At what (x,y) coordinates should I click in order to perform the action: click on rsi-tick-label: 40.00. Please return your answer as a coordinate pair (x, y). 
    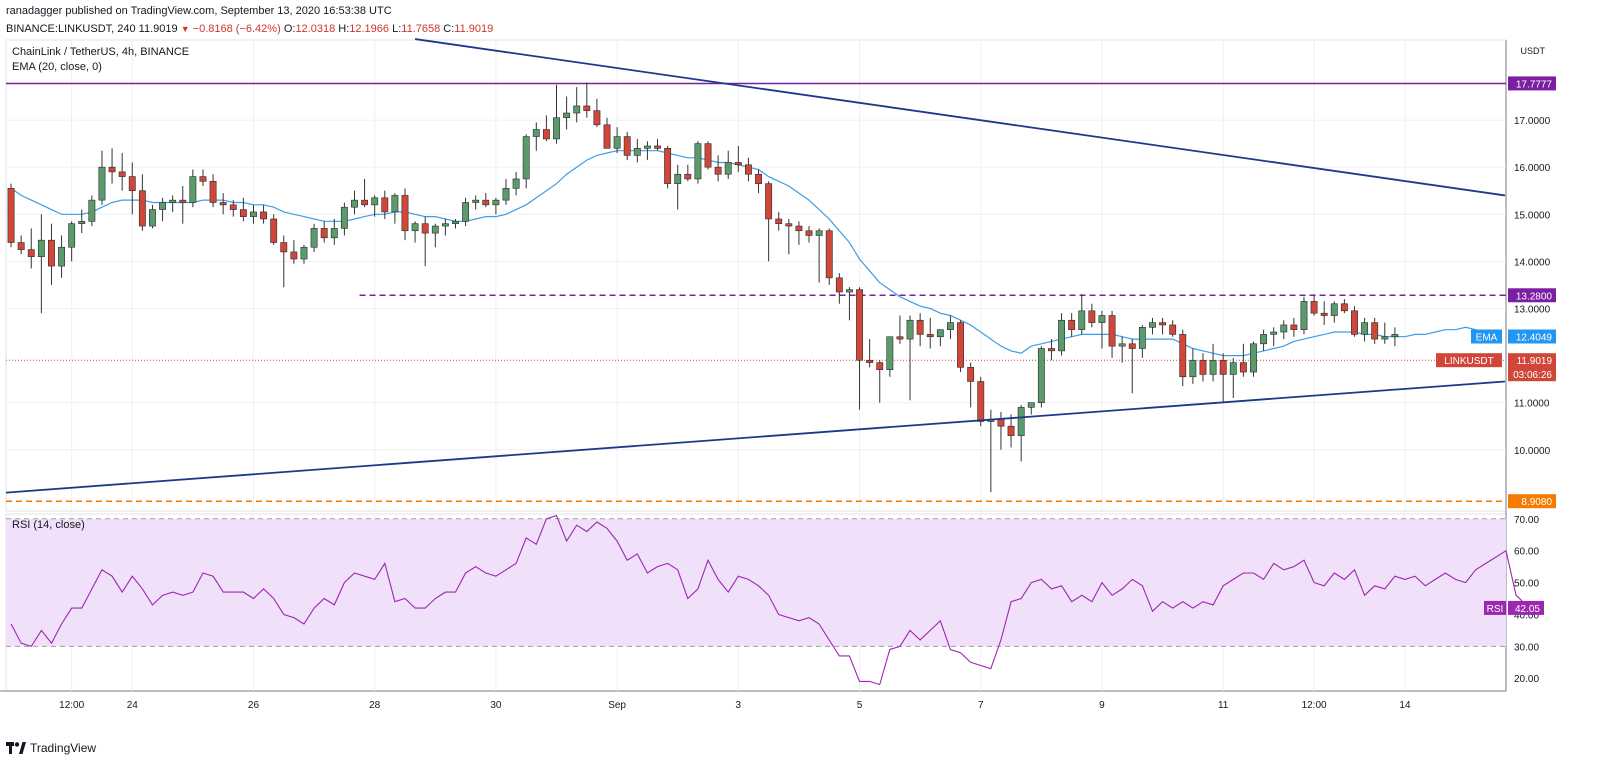
    Looking at the image, I should click on (1526, 615).